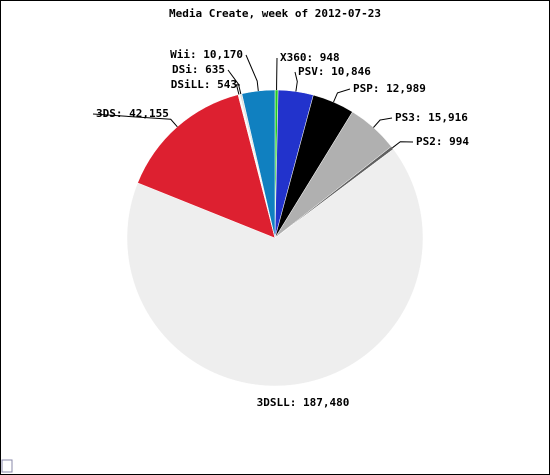 The image size is (550, 475). I want to click on slice-label: 3DS: 42,155, so click(132, 113).